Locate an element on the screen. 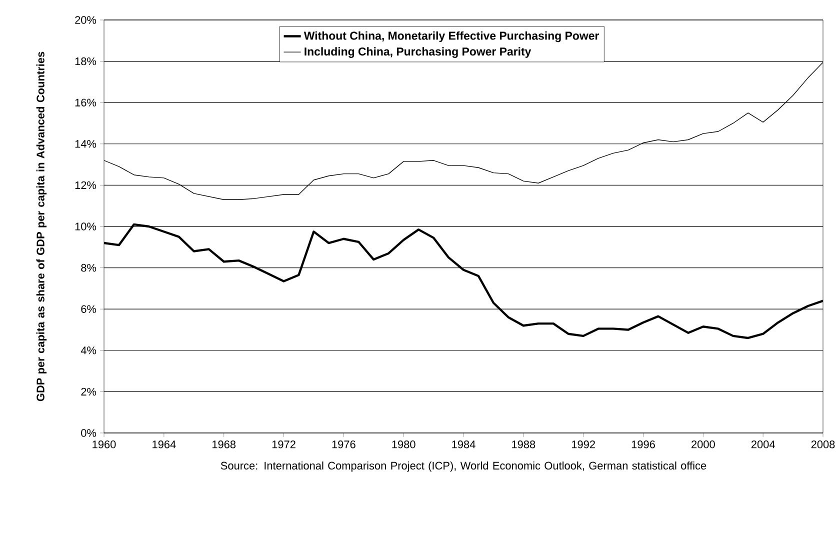 This screenshot has width=839, height=540. x-tick-label: 2000 is located at coordinates (703, 444).